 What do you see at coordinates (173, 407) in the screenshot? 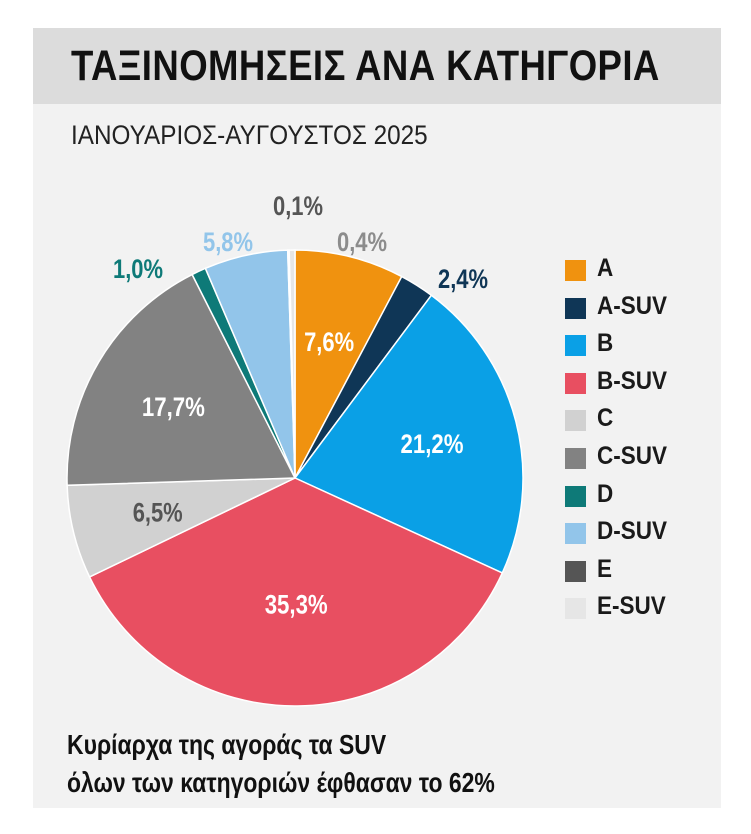
I see `data-label-c-suv: 17,7%` at bounding box center [173, 407].